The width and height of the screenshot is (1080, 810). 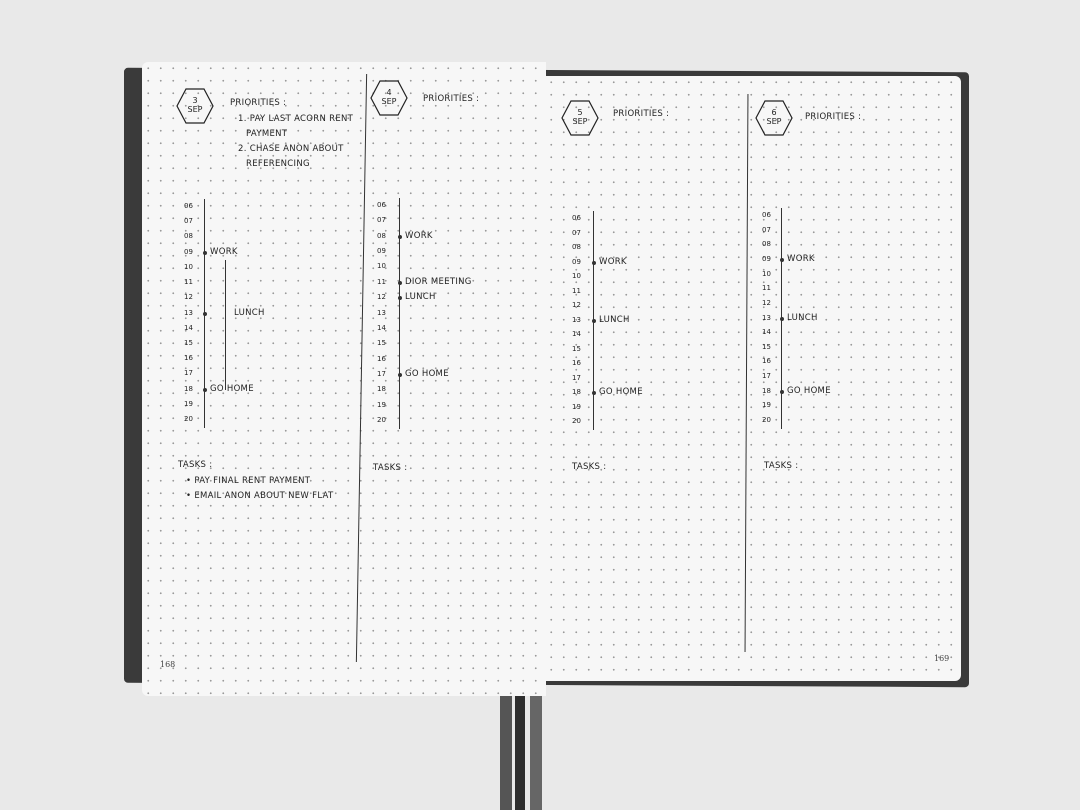 I want to click on priority-item: 1. PAY LAST ACORN RENT, so click(x=296, y=119).